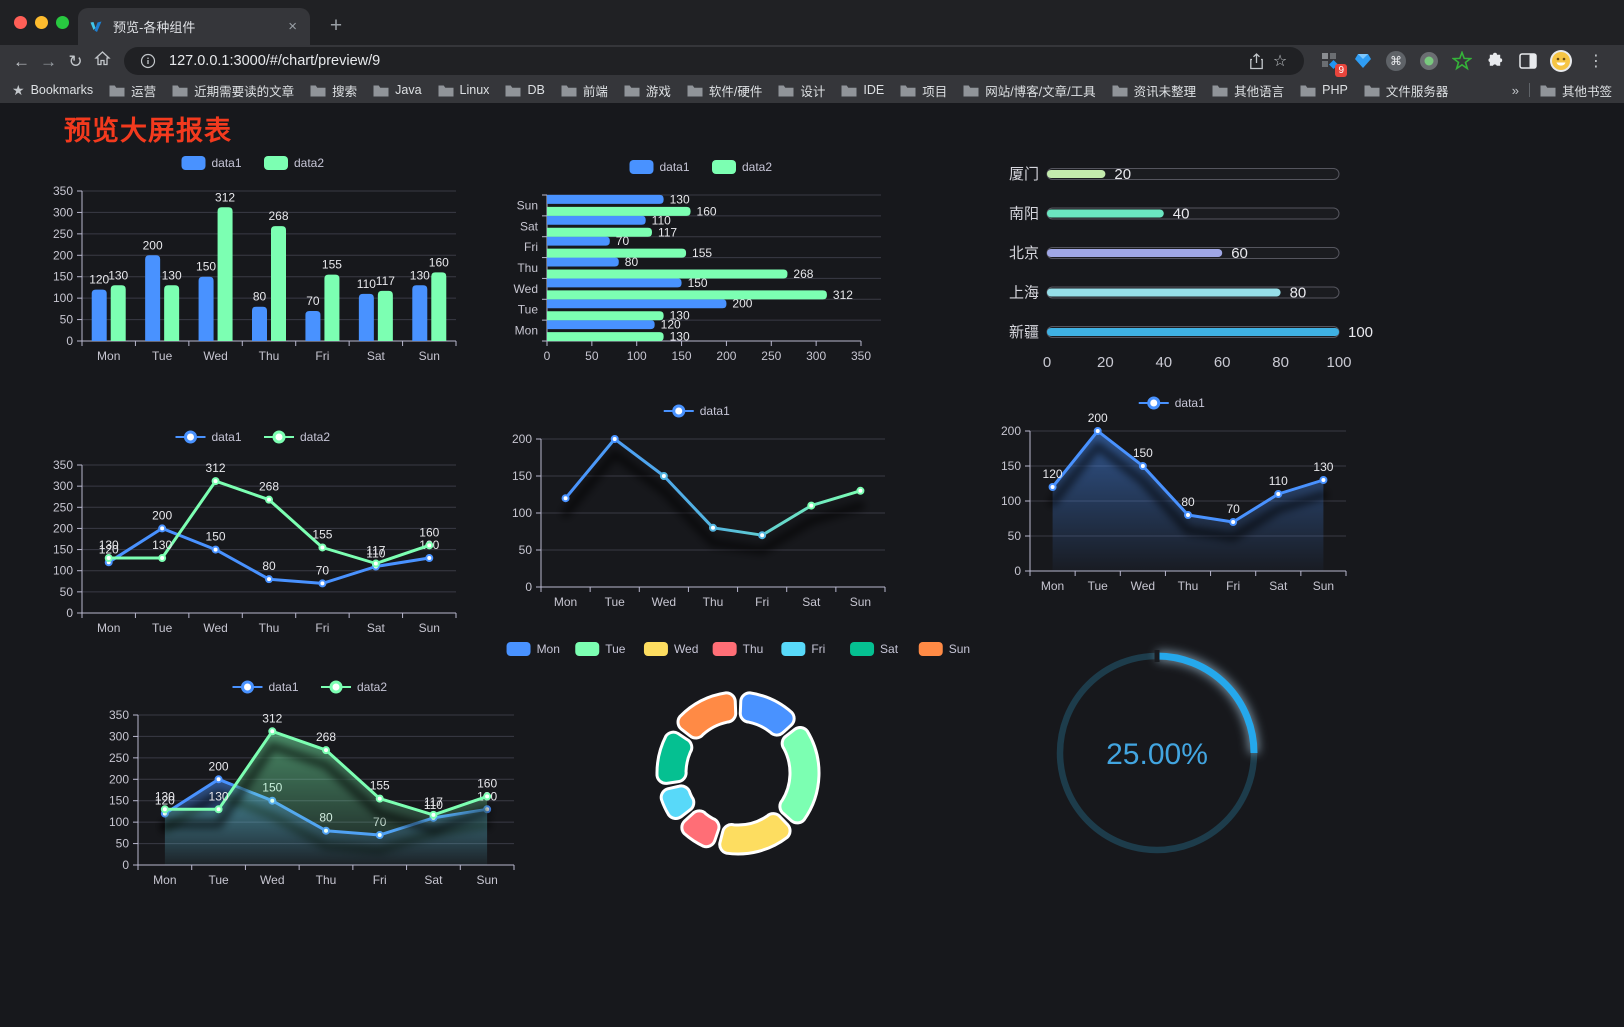 This screenshot has height=1027, width=1624. I want to click on pie-slice-Tue, so click(799, 775).